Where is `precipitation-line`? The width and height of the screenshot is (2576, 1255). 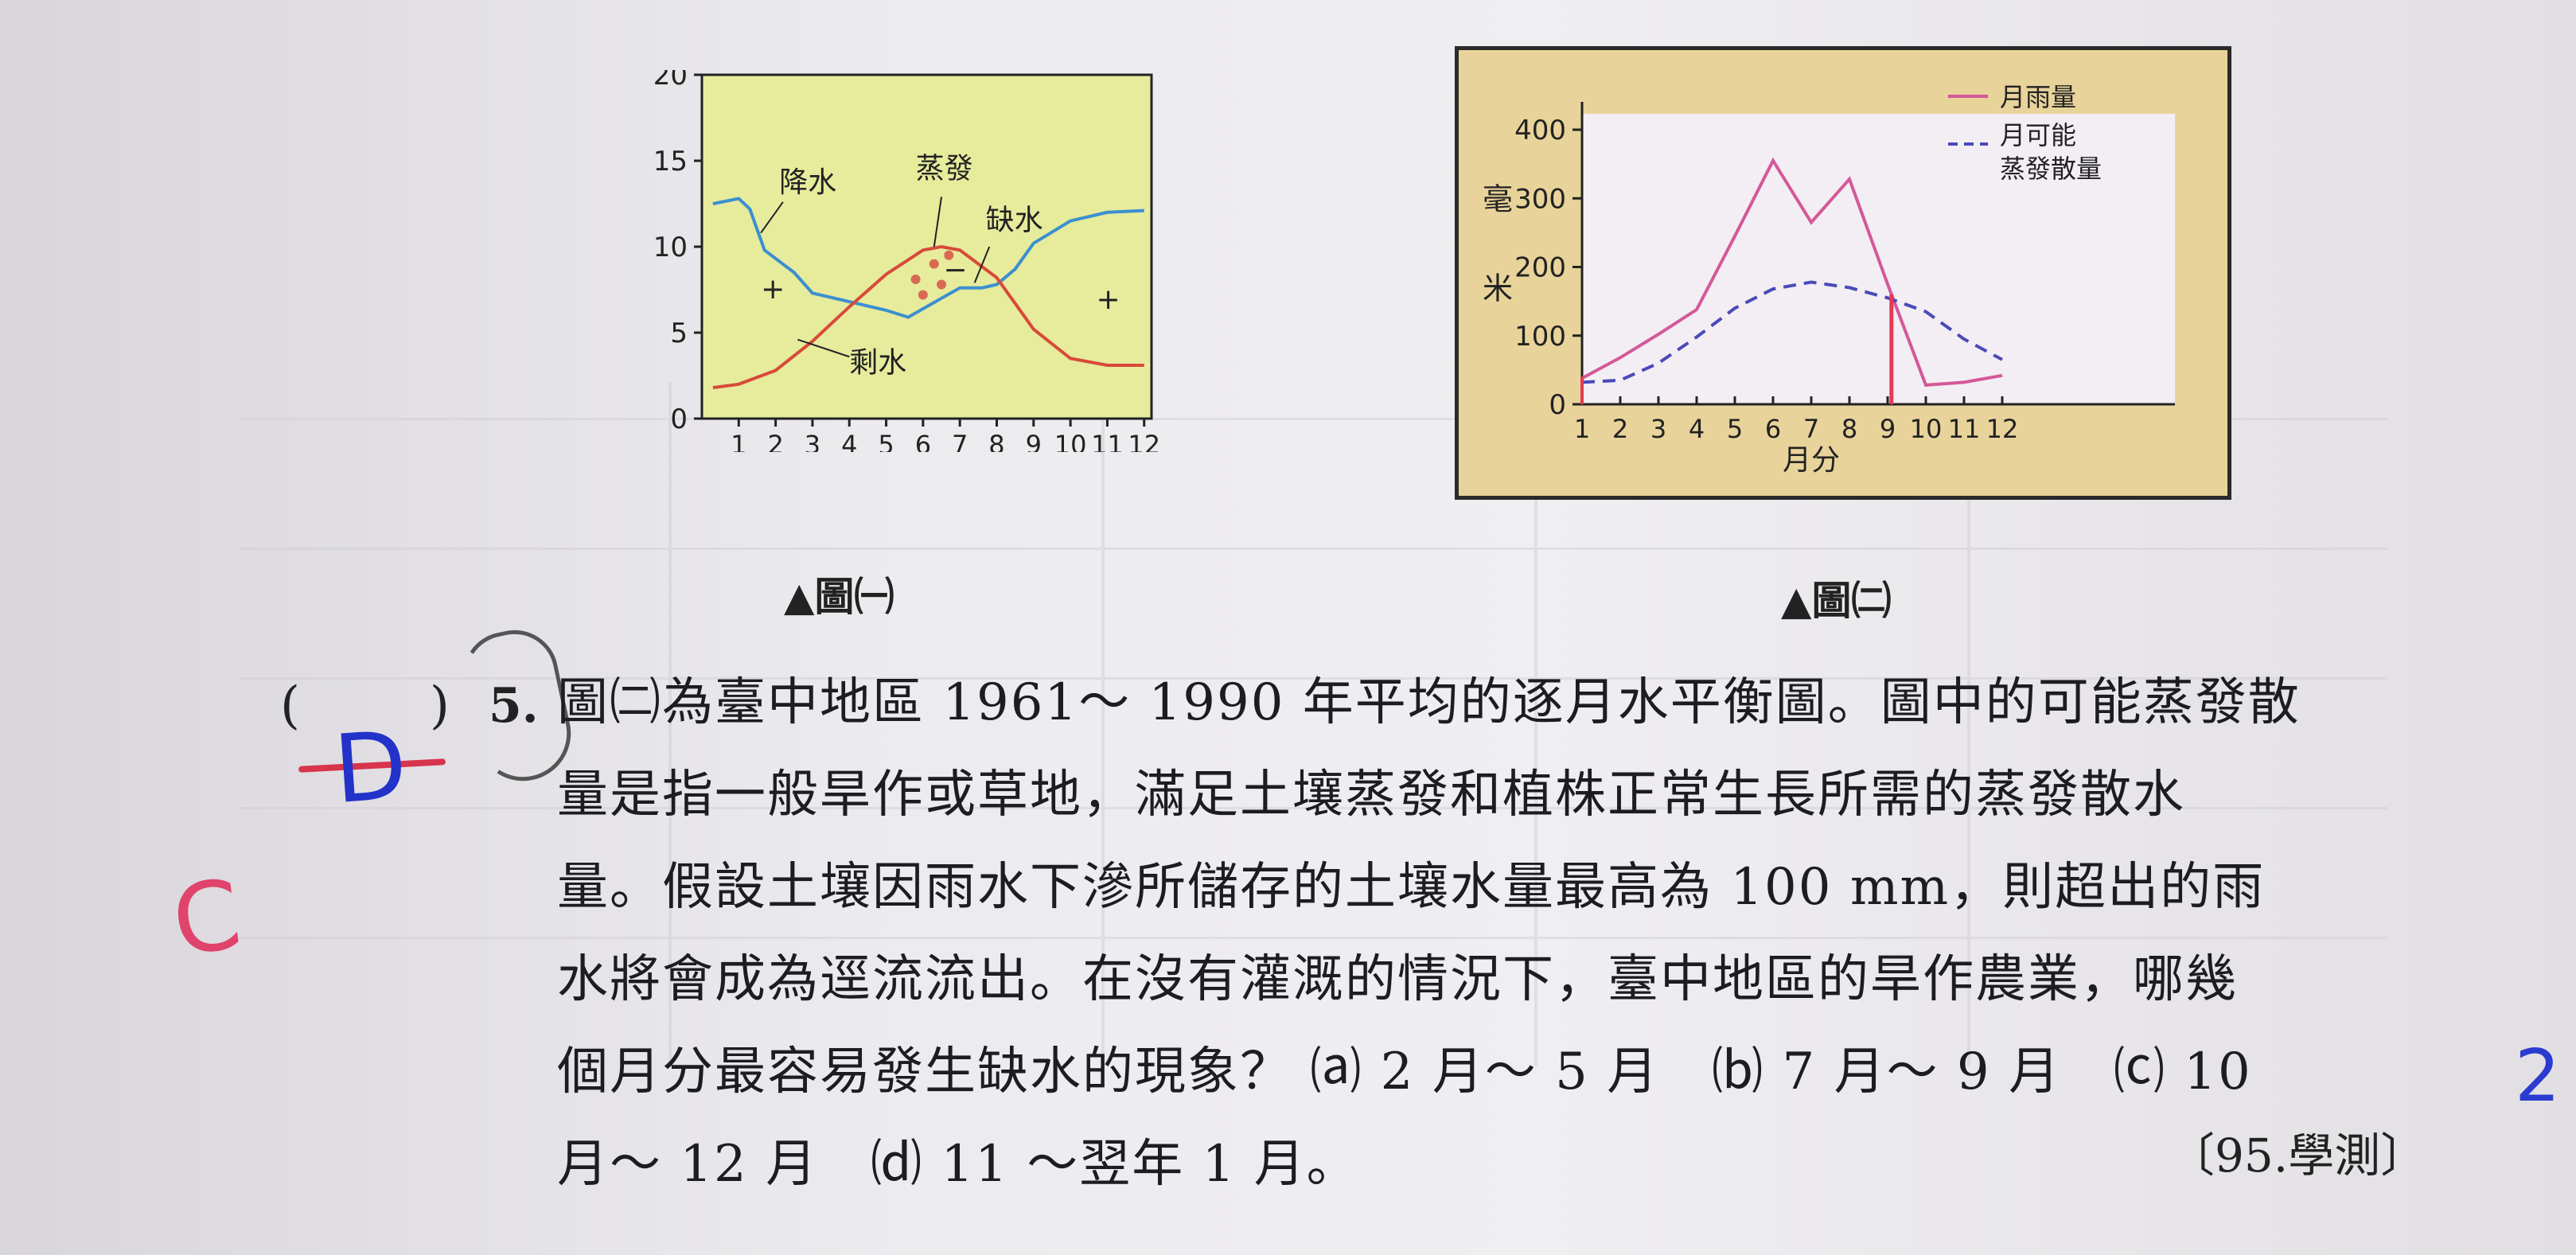 precipitation-line is located at coordinates (928, 258).